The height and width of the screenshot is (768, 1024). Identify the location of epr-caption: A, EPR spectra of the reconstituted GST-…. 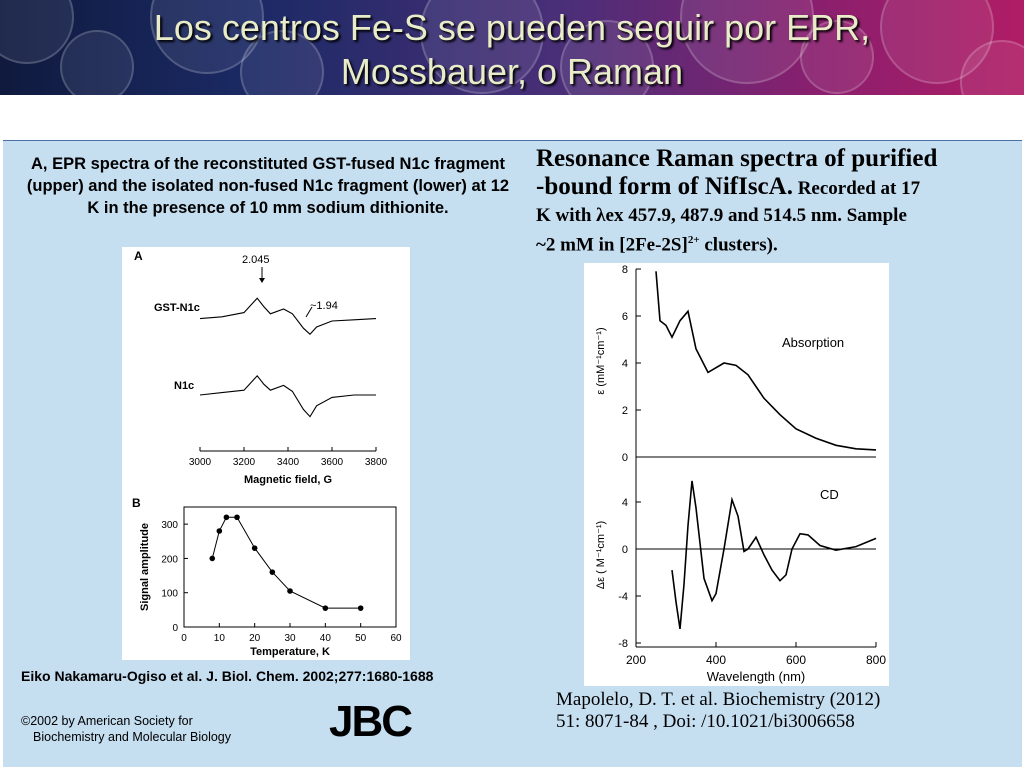
(268, 186).